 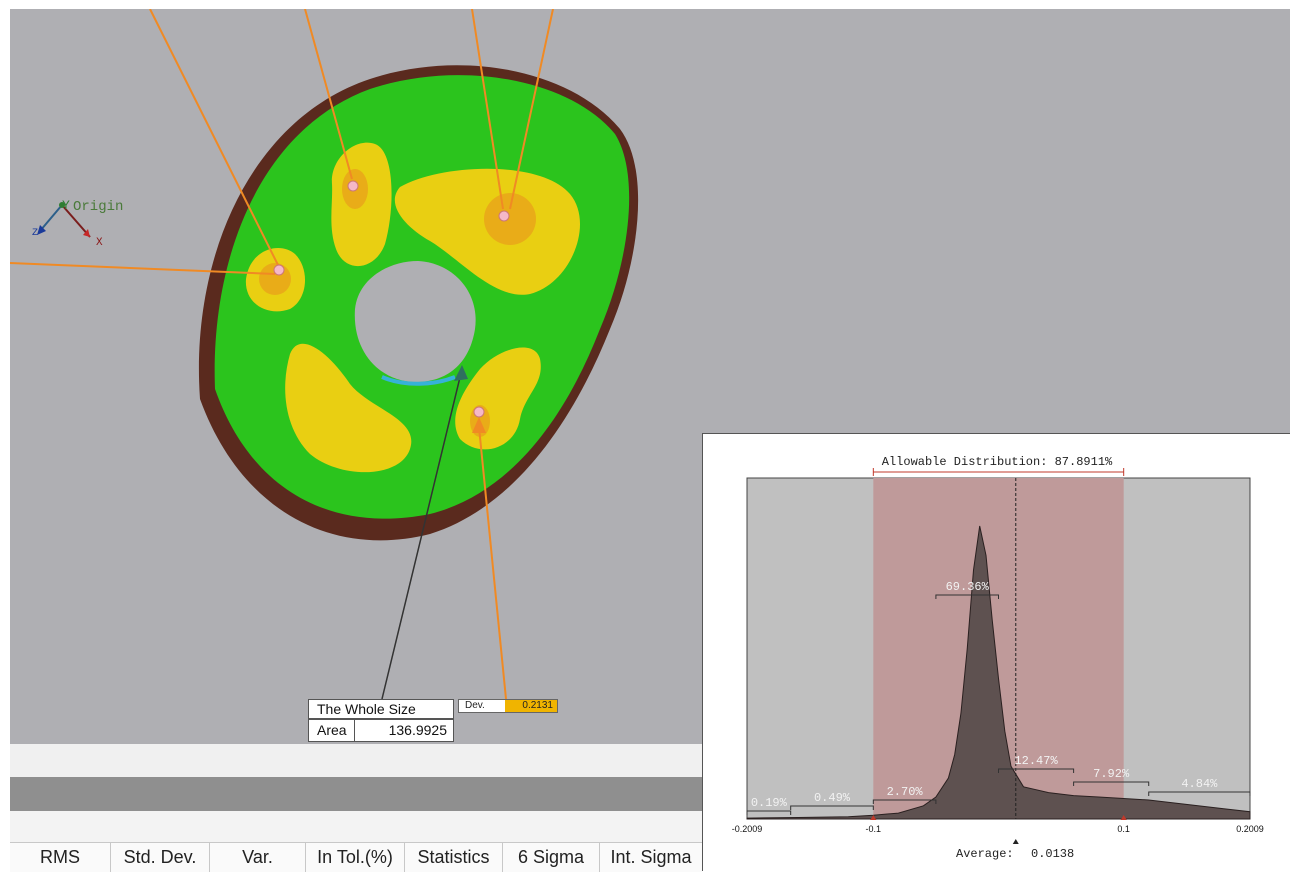 What do you see at coordinates (35, 233) in the screenshot?
I see `axis-z-label: Z` at bounding box center [35, 233].